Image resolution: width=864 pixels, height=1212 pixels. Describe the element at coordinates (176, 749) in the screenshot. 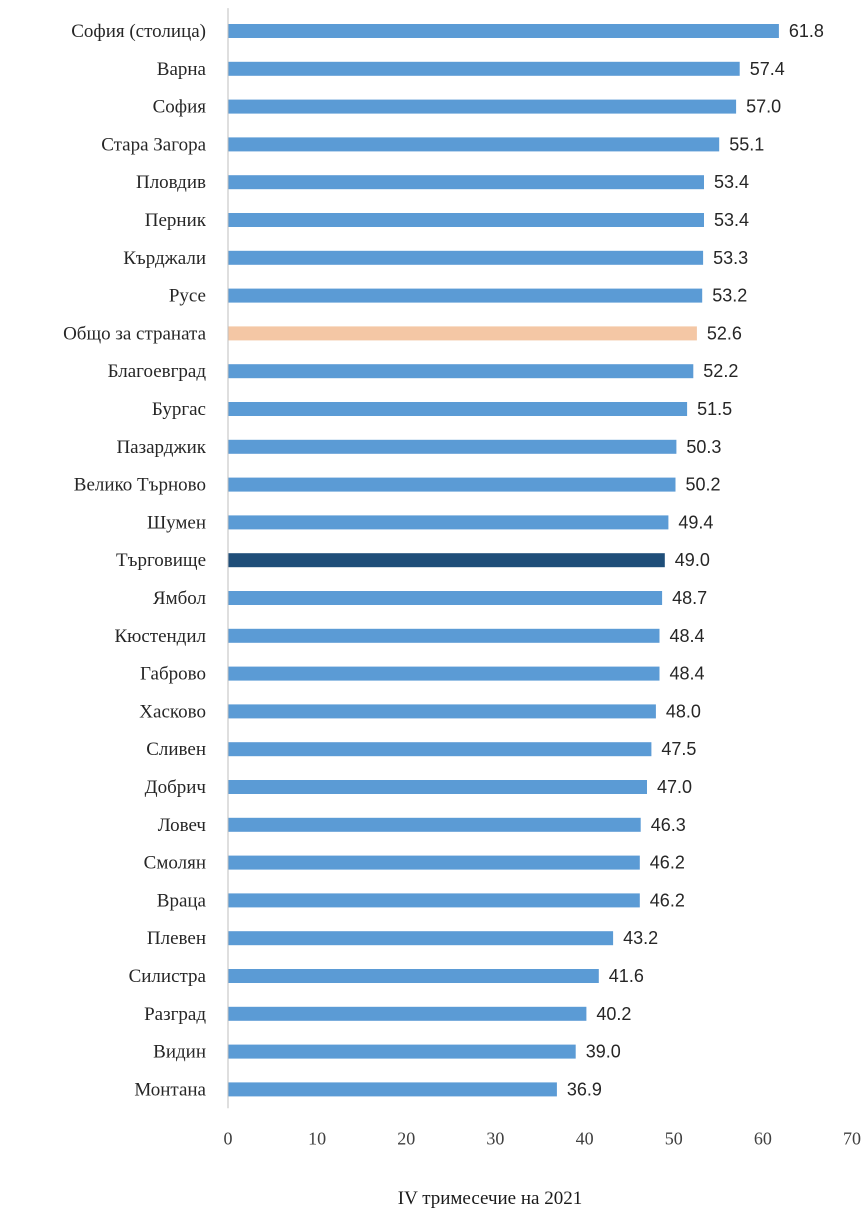

I see `category-label-20: Сливен` at that location.